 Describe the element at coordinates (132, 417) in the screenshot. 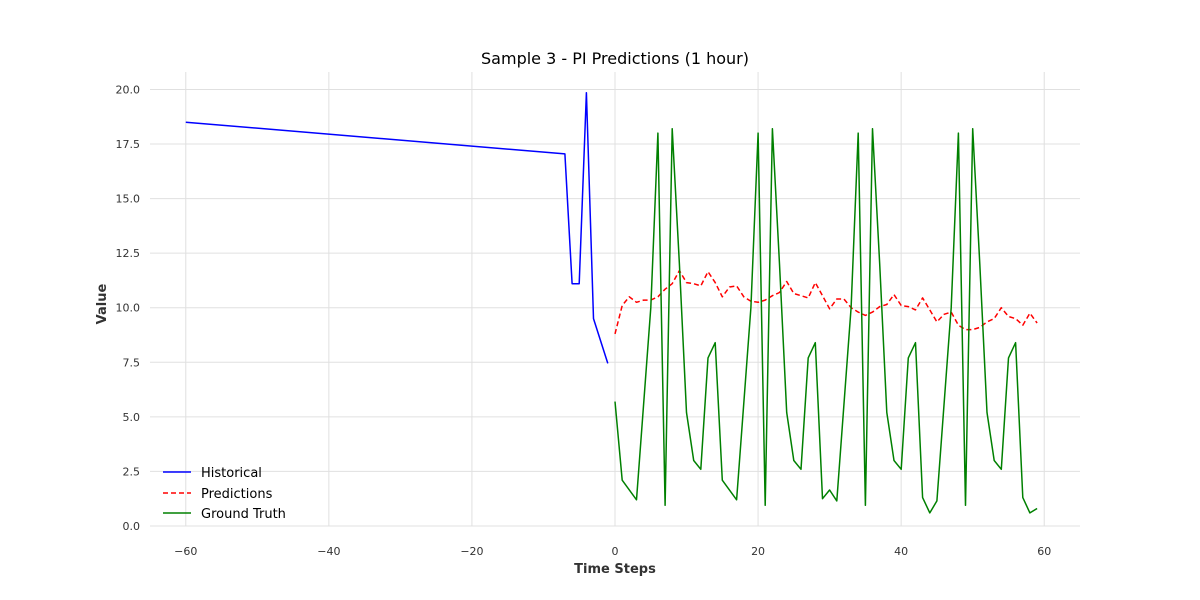

I see `y-tick-label: 5.0` at that location.